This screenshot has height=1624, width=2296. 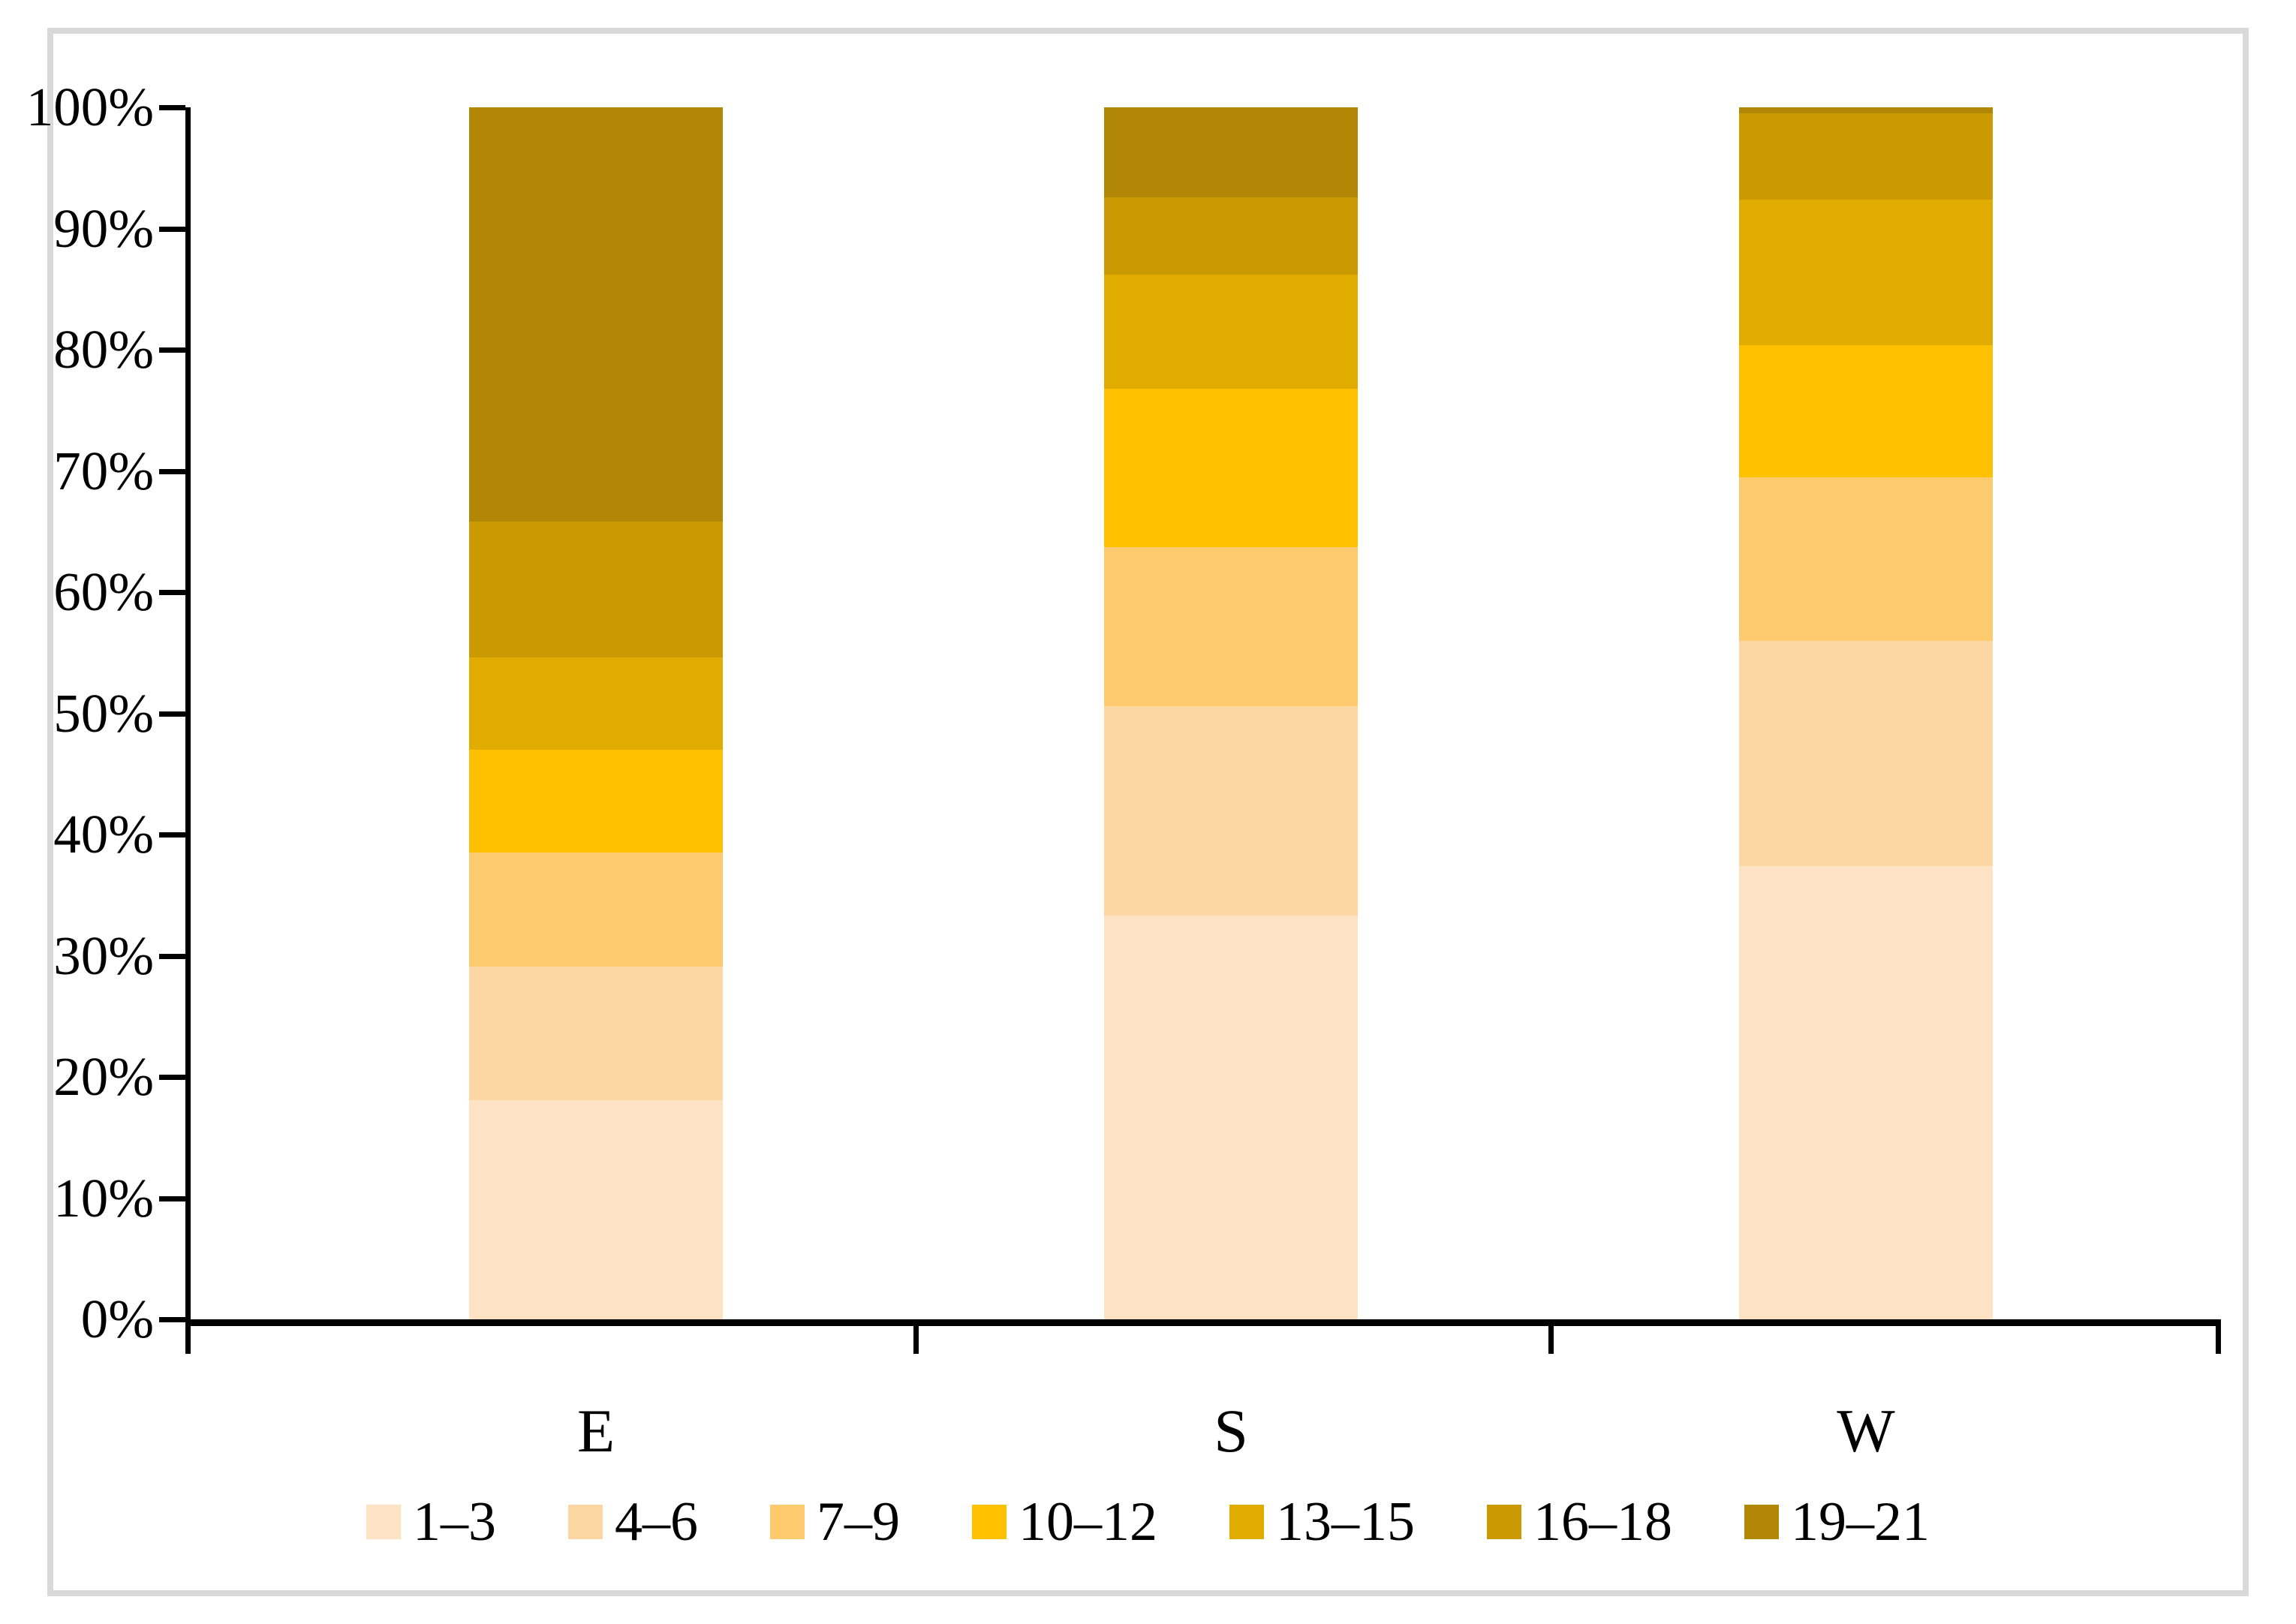 What do you see at coordinates (103, 955) in the screenshot?
I see `y-tick-label: 30%` at bounding box center [103, 955].